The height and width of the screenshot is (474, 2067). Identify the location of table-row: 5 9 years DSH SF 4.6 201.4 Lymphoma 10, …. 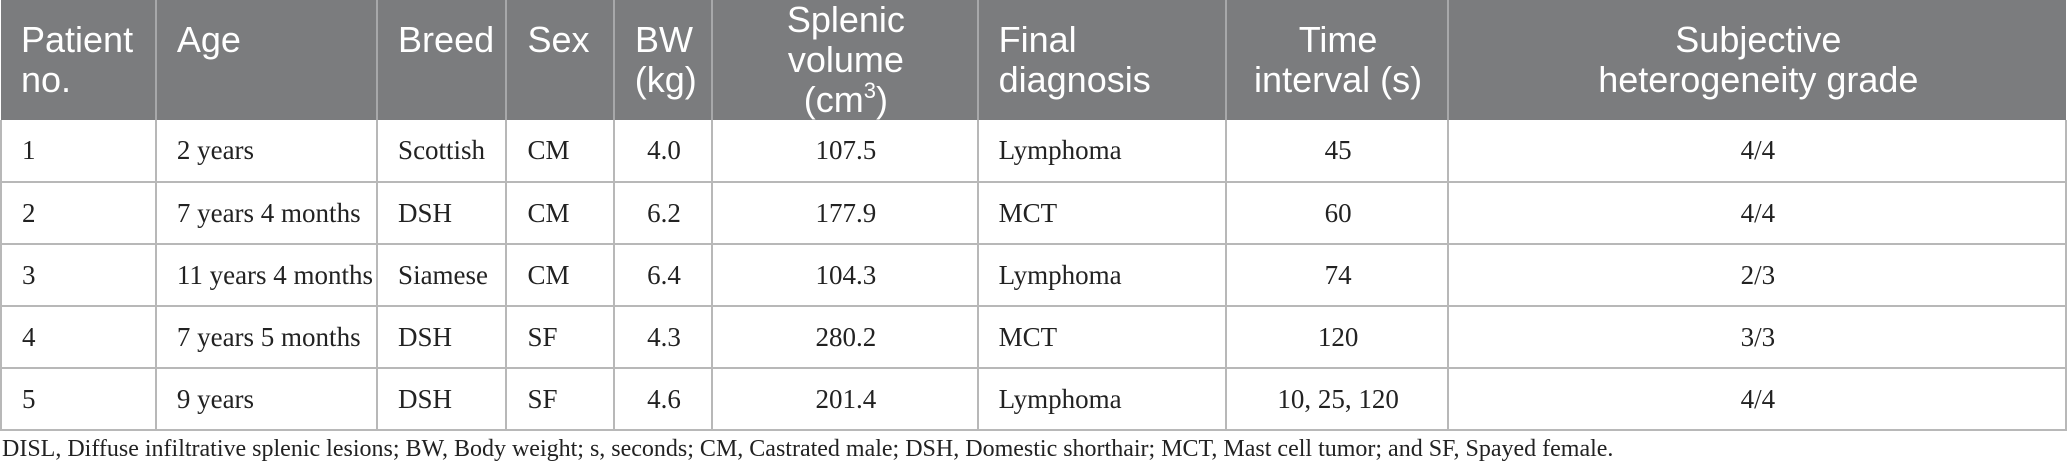
(1033, 399).